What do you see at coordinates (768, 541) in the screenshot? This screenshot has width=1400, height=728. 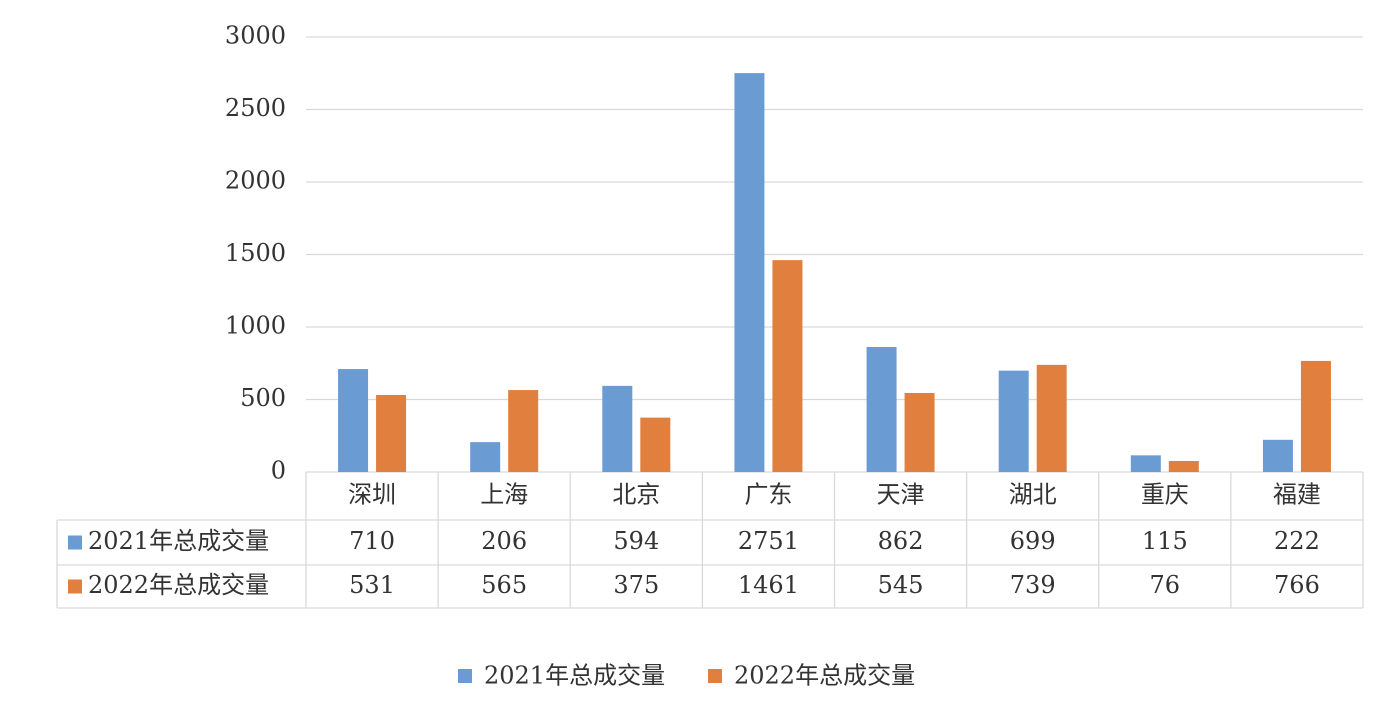 I see `table-value: 2751` at bounding box center [768, 541].